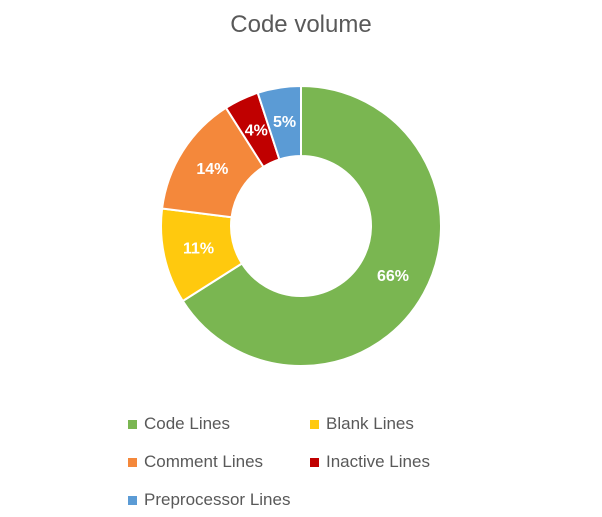  I want to click on legend-item-inactive-lines: Inactive Lines, so click(390, 462).